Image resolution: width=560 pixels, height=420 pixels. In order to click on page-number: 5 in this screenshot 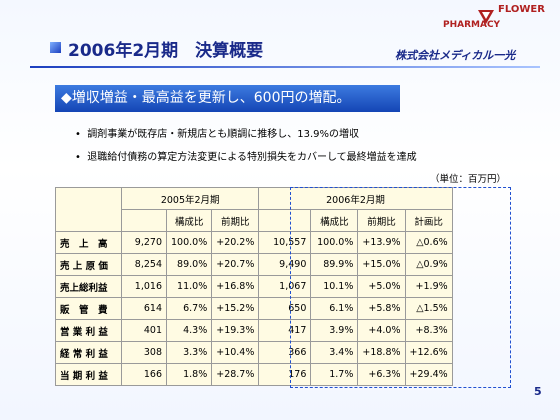, I will do `click(538, 391)`.